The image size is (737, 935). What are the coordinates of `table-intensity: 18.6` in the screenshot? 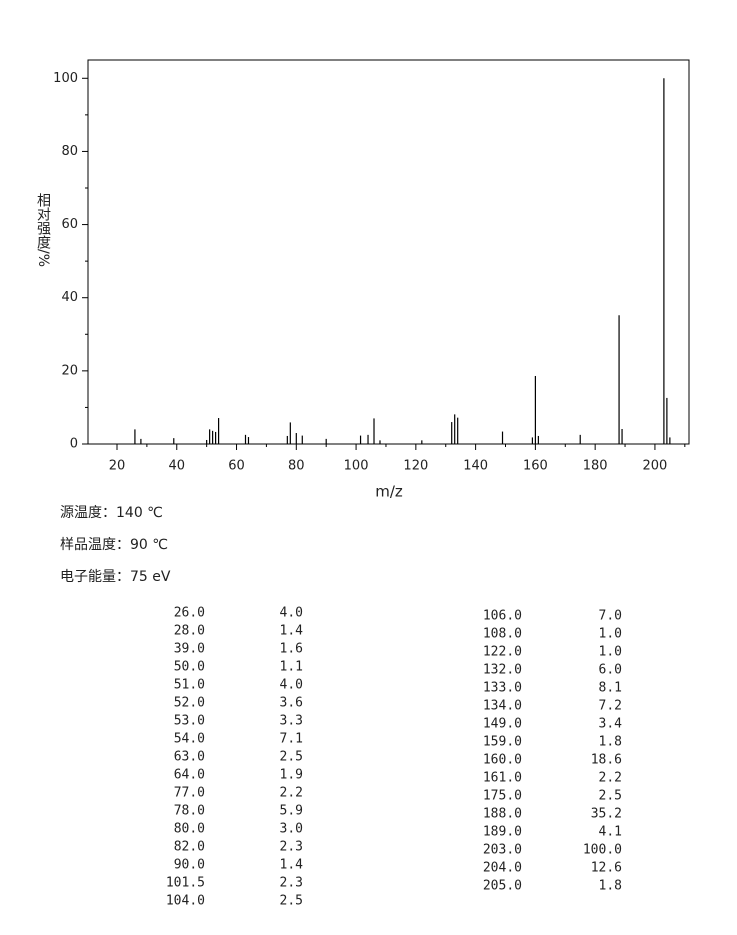 It's located at (606, 760).